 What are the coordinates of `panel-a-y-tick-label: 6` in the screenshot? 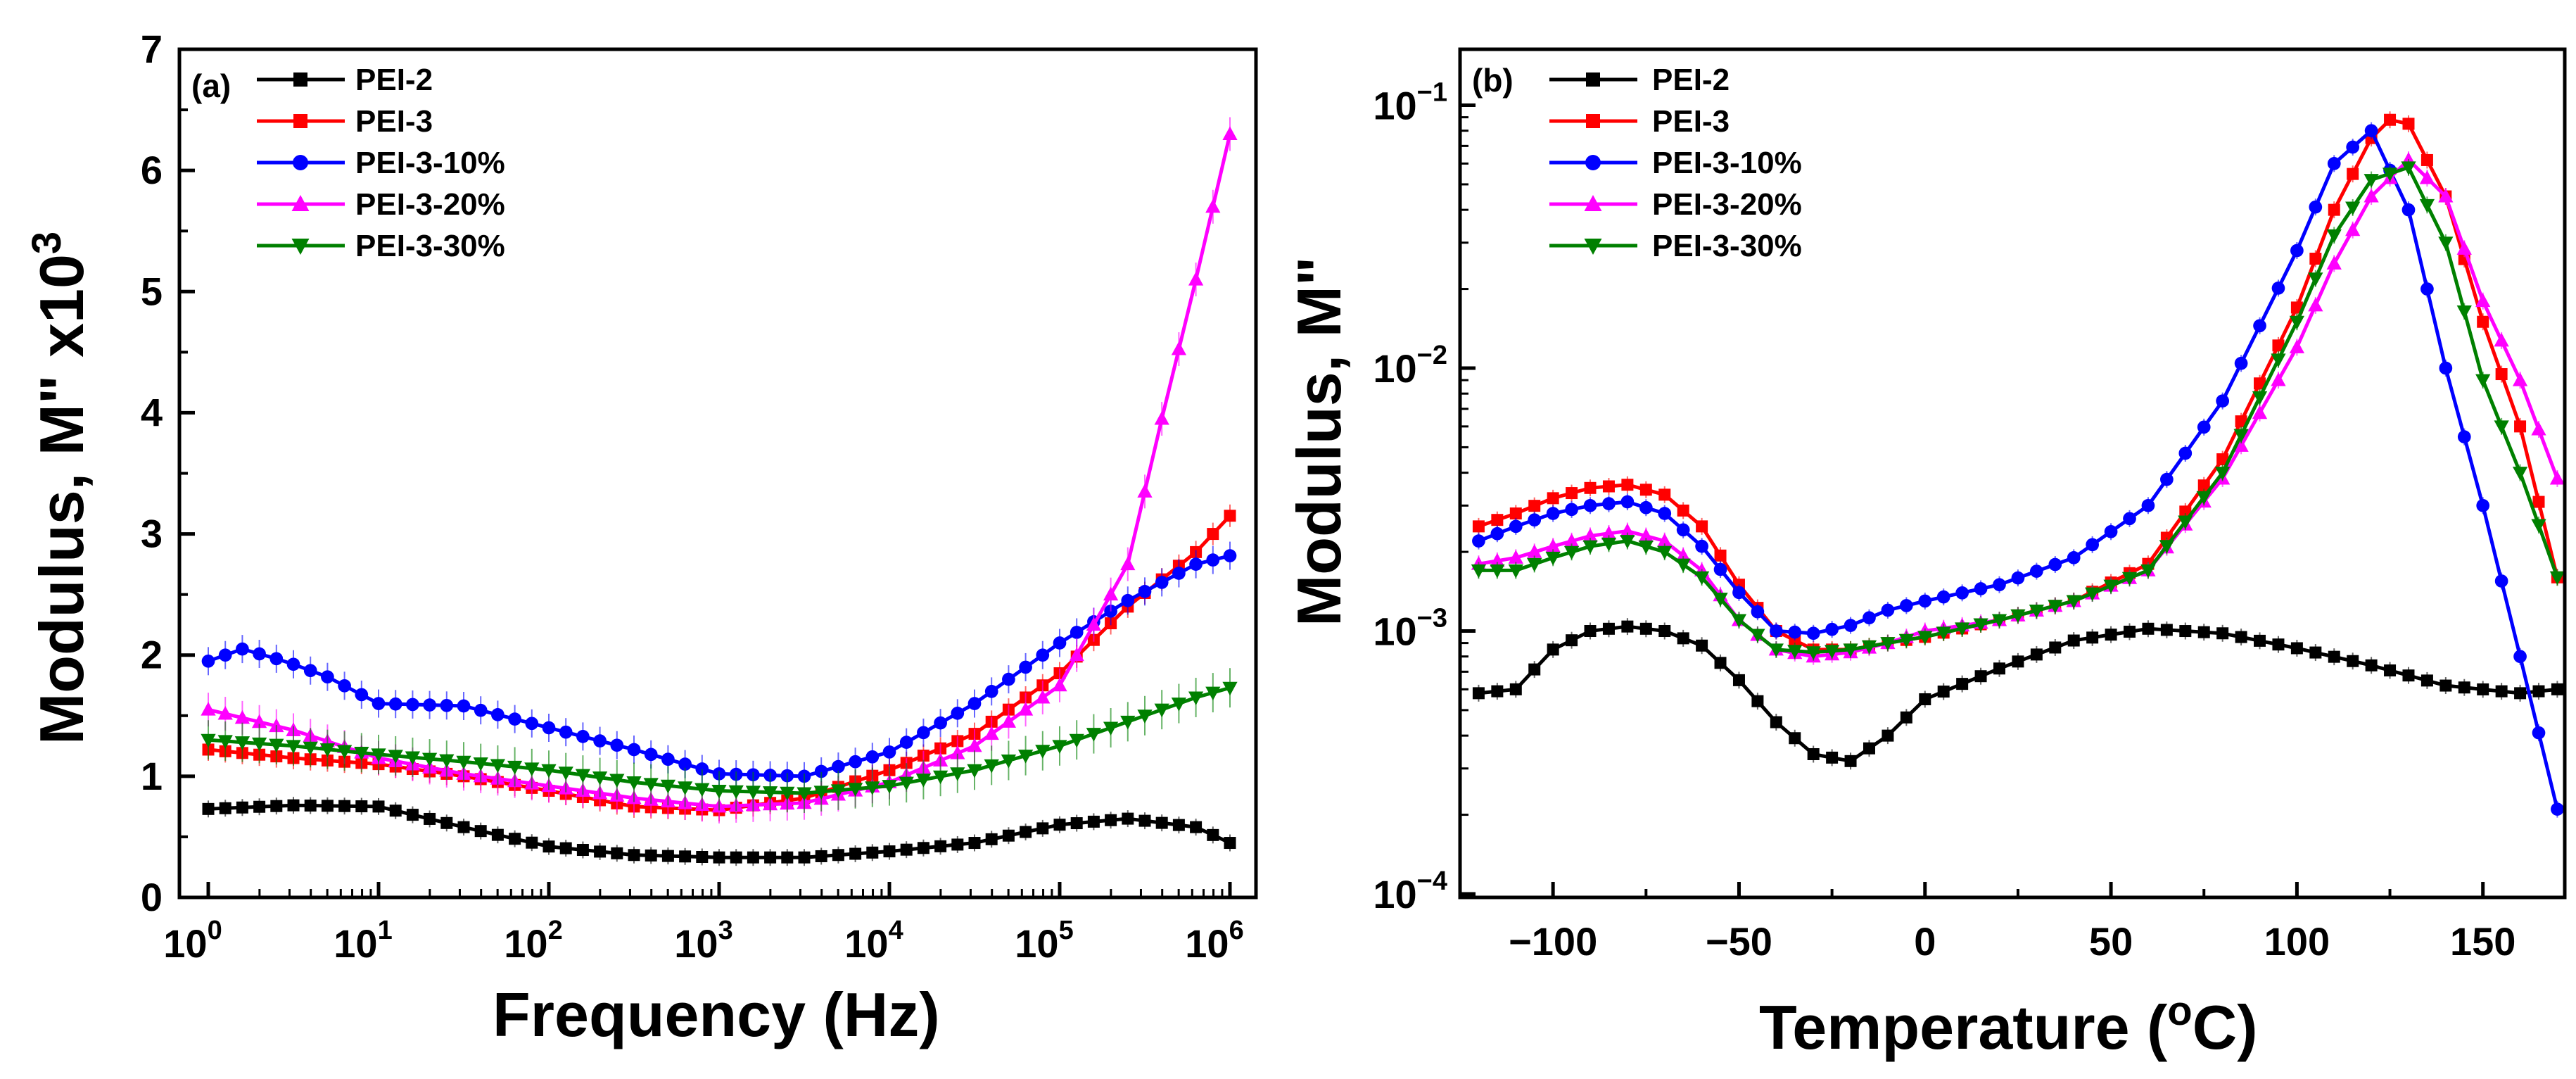 It's located at (152, 170).